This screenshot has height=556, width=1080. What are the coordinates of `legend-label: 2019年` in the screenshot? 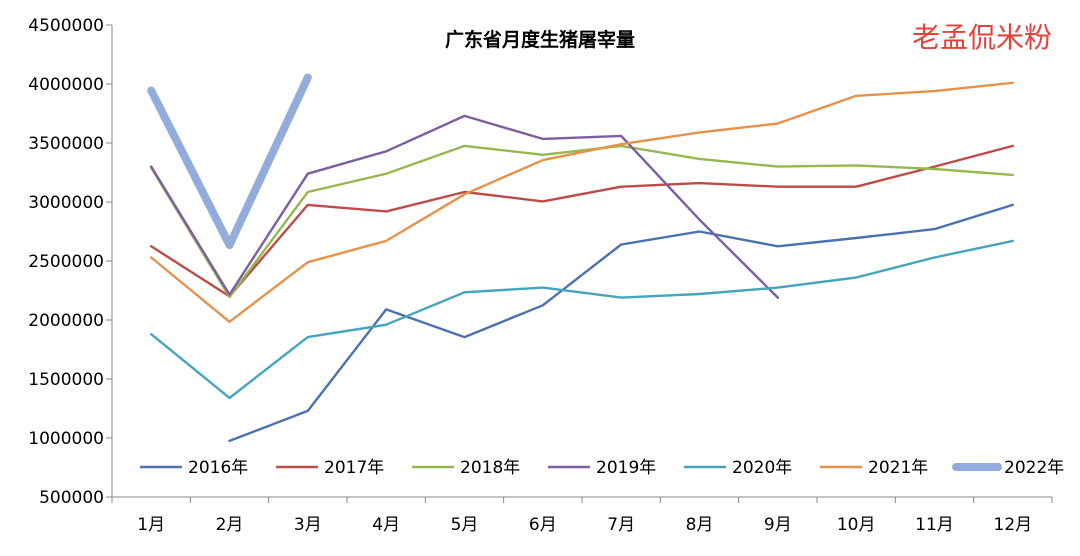 It's located at (626, 468).